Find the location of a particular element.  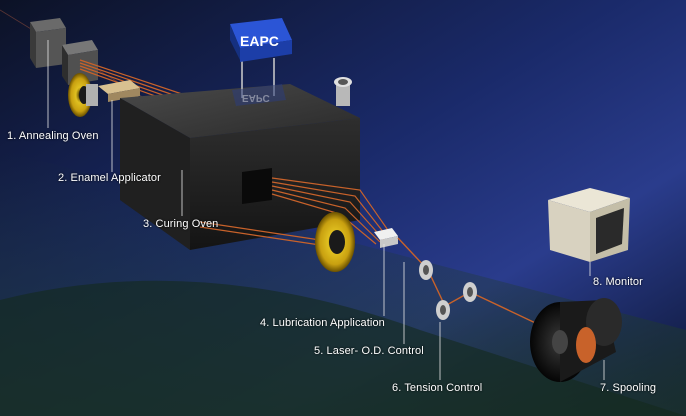

enamel-applicator-unit is located at coordinates (119, 91).